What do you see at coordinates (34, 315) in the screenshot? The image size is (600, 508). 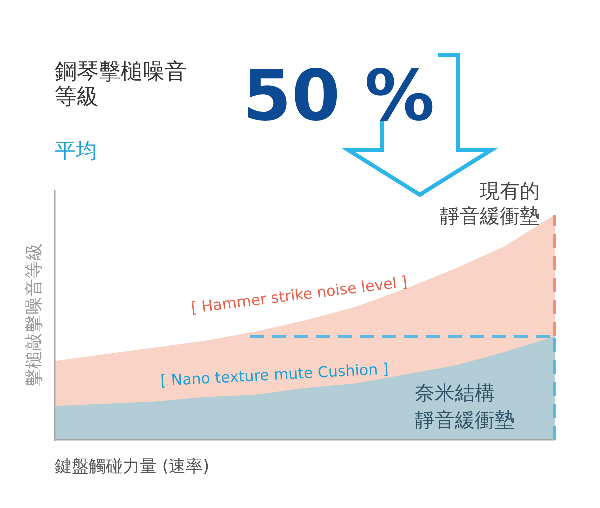 I see `y-axis-title: 擊槌敲擊噪音等級` at bounding box center [34, 315].